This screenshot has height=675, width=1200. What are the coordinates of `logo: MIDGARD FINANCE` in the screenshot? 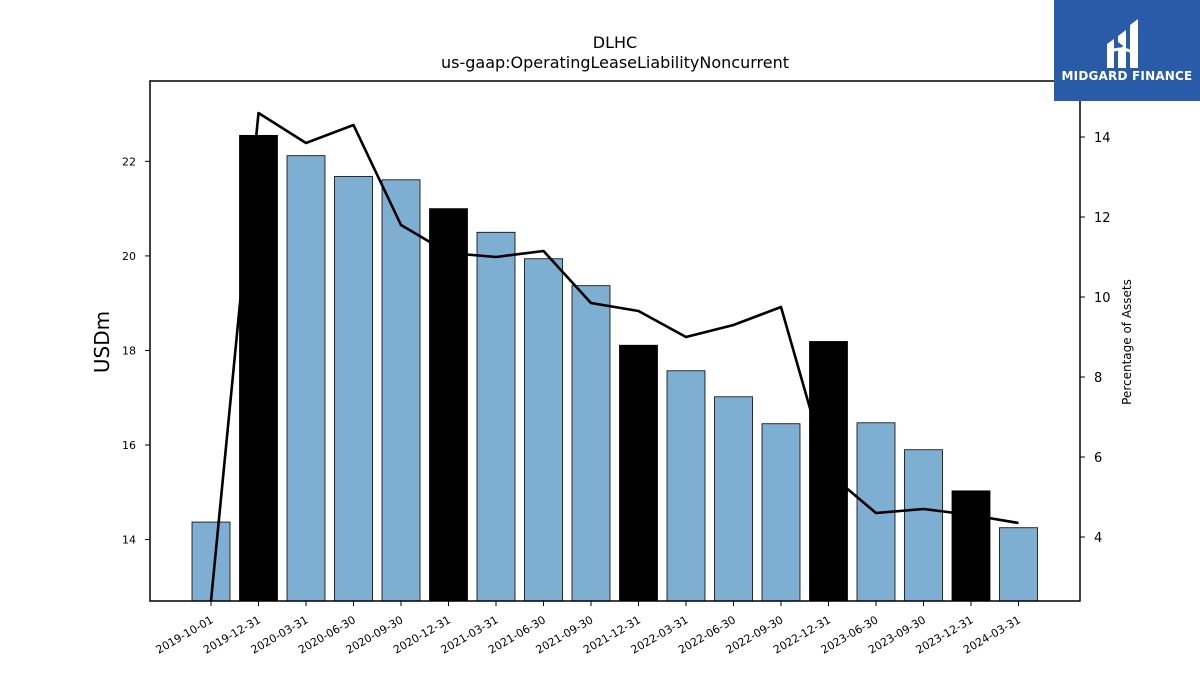 It's located at (1127, 50).